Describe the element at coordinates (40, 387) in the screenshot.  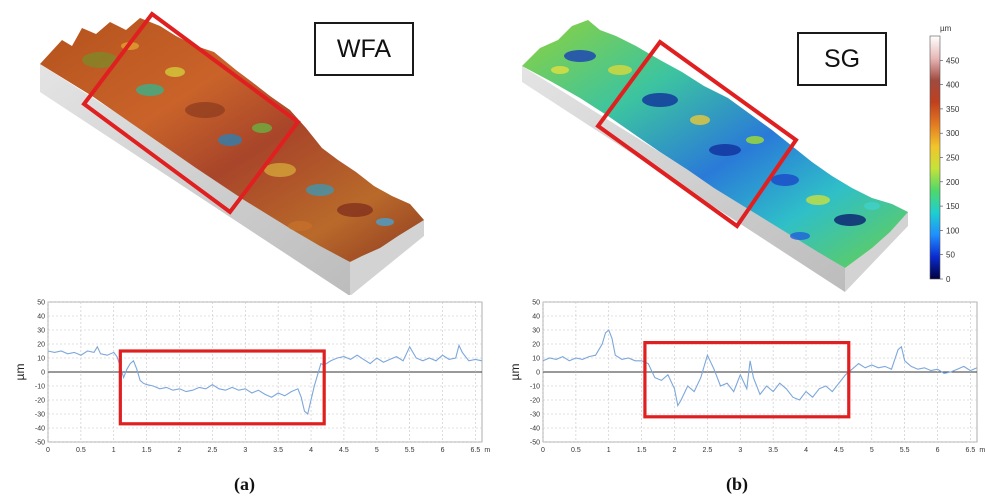
I see `wfa-ytick-label: -10` at that location.